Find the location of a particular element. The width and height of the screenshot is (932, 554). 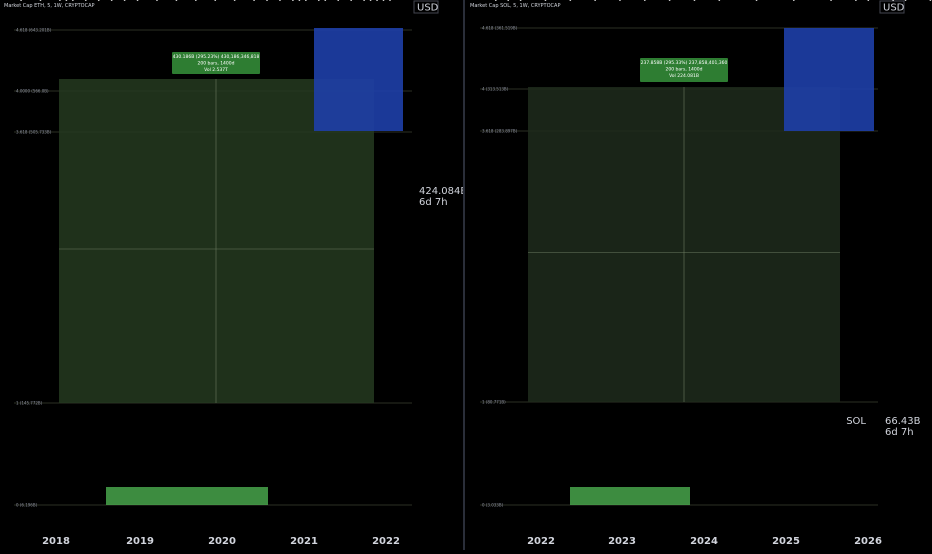

y-tick-label: 480B is located at coordinates (432, 1).